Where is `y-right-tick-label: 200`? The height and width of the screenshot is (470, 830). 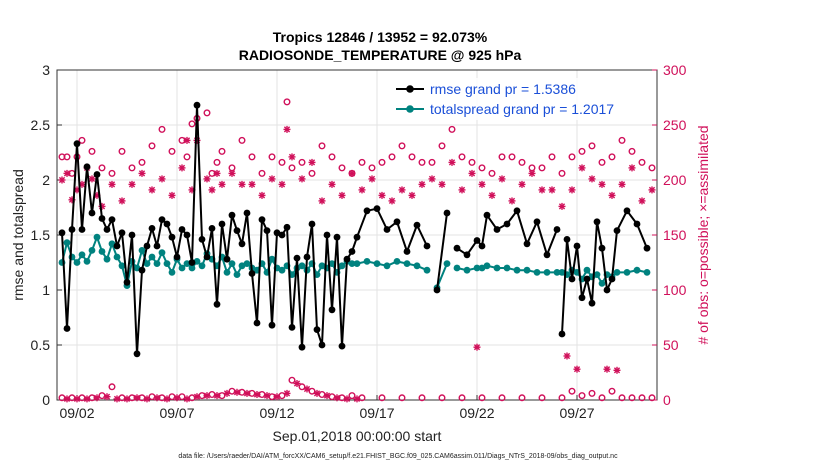
y-right-tick-label: 200 is located at coordinates (675, 180).